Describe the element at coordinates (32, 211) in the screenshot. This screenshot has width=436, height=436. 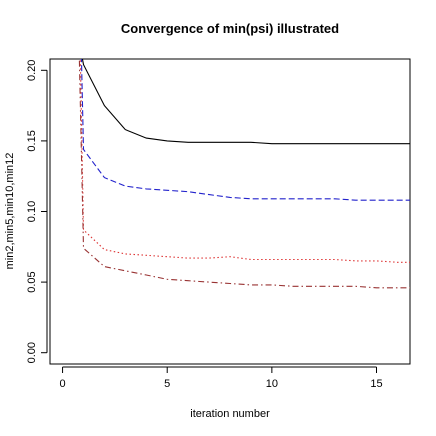
I see `y-tick-label: 0.10` at that location.